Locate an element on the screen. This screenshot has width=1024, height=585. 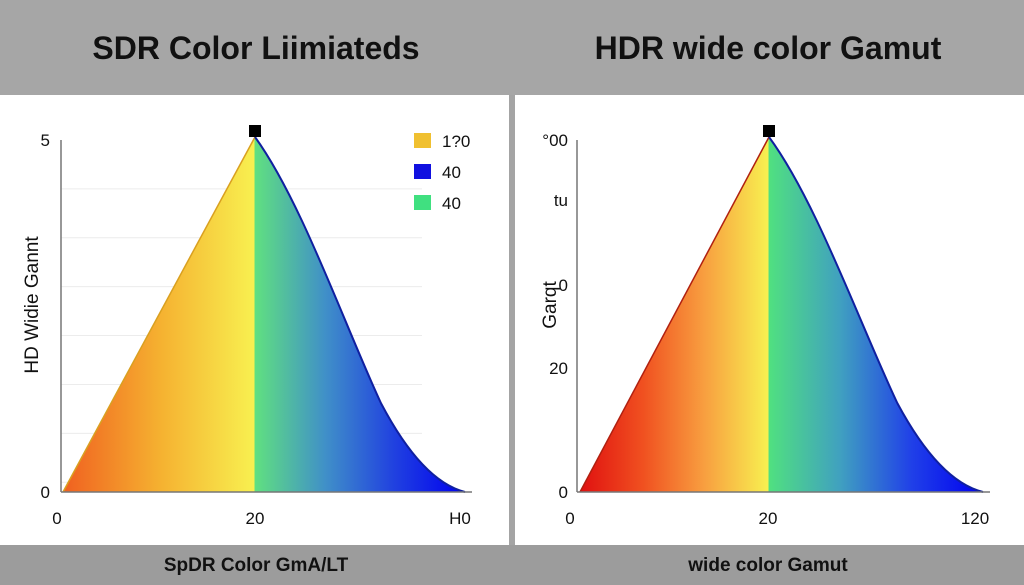
footer-band is located at coordinates (512, 565).